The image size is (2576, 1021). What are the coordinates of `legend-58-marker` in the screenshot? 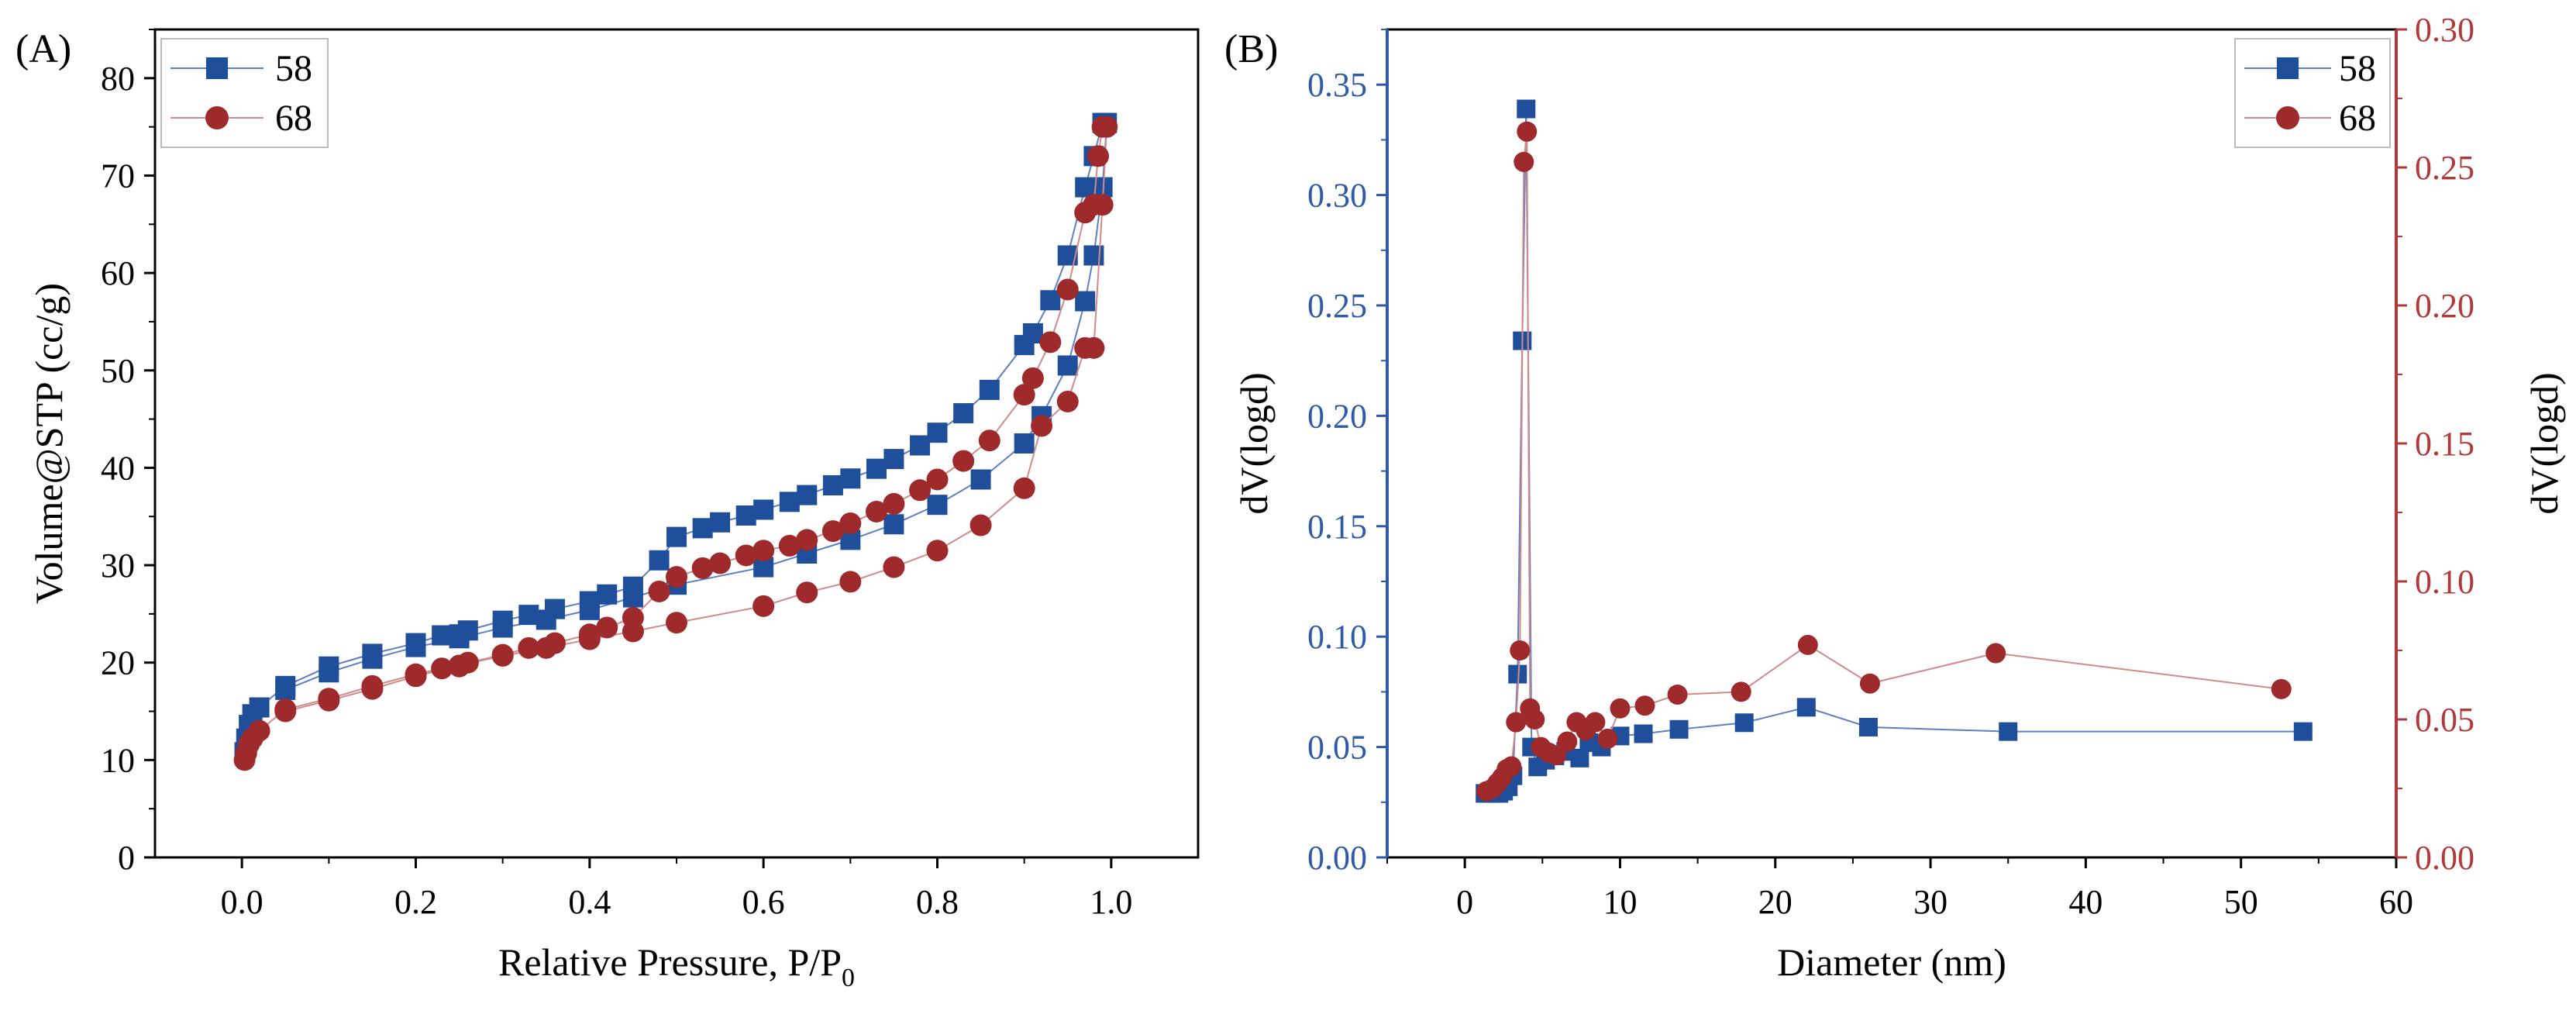 It's located at (217, 68).